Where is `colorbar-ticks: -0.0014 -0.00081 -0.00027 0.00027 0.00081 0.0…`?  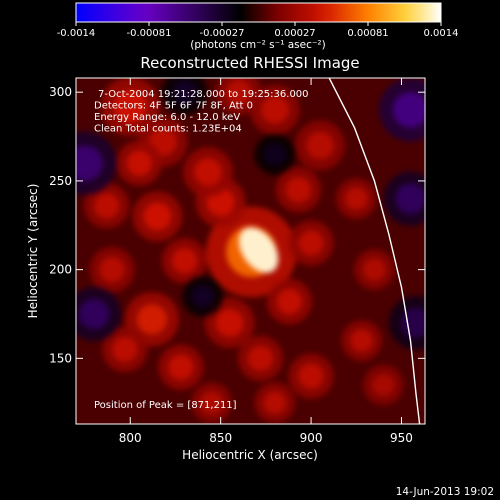
colorbar-ticks: -0.0014 -0.00081 -0.00027 0.00027 0.00081 0.0… is located at coordinates (258, 30).